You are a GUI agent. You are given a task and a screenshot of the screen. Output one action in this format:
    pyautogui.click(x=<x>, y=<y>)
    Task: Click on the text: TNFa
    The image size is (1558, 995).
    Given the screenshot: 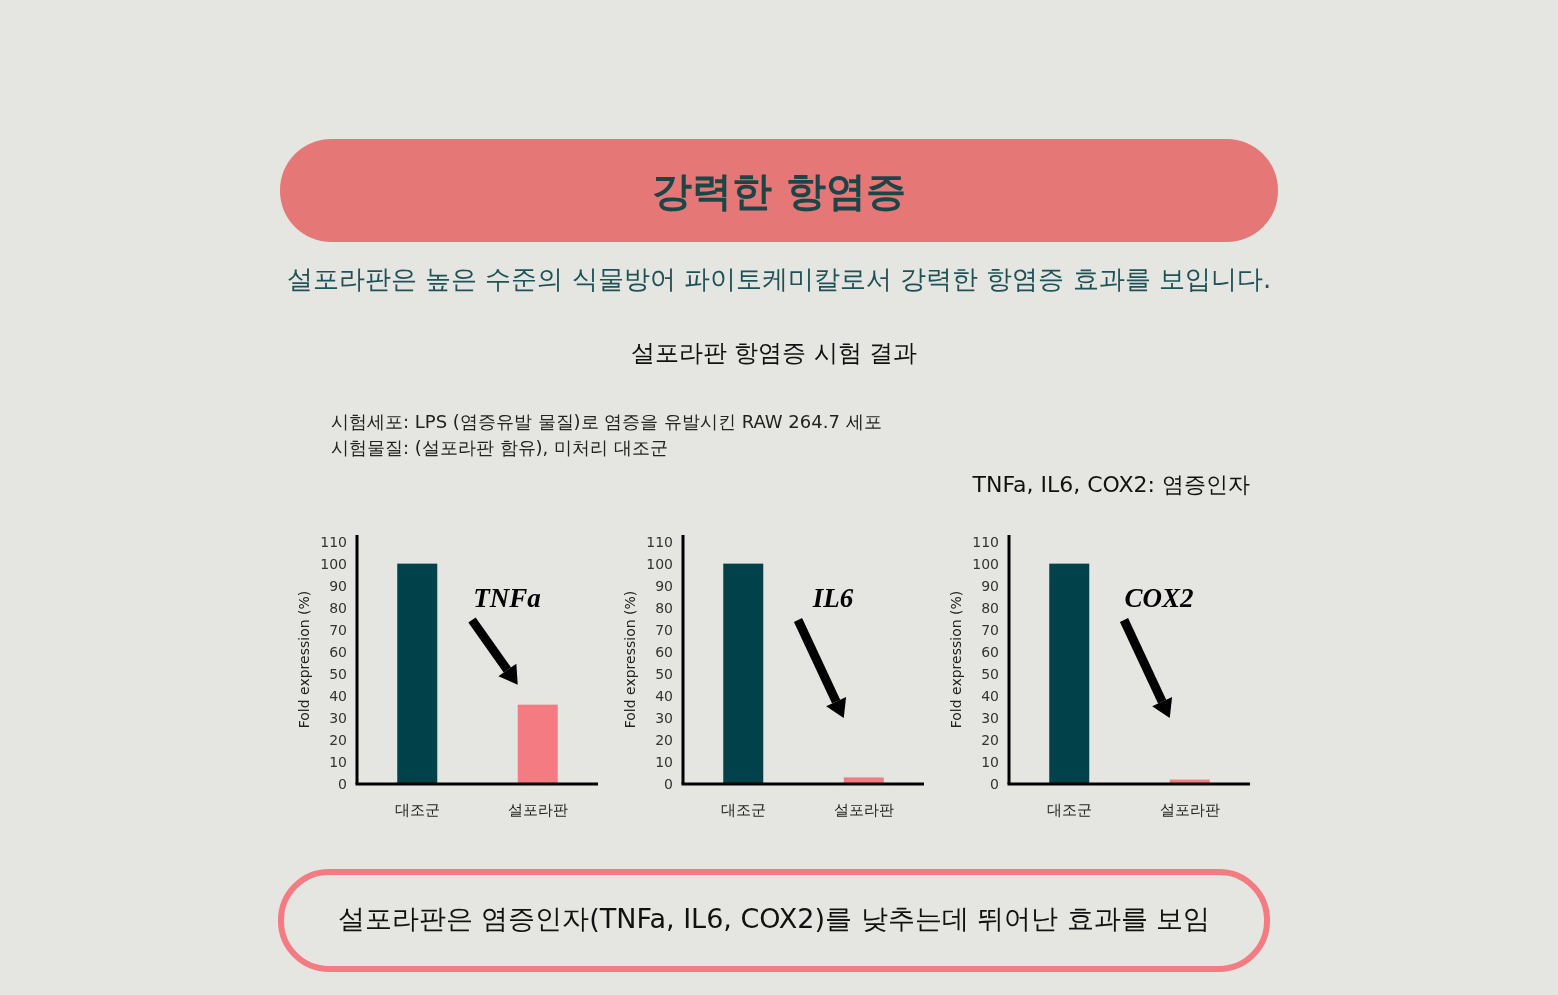 What is the action you would take?
    pyautogui.click(x=507, y=598)
    